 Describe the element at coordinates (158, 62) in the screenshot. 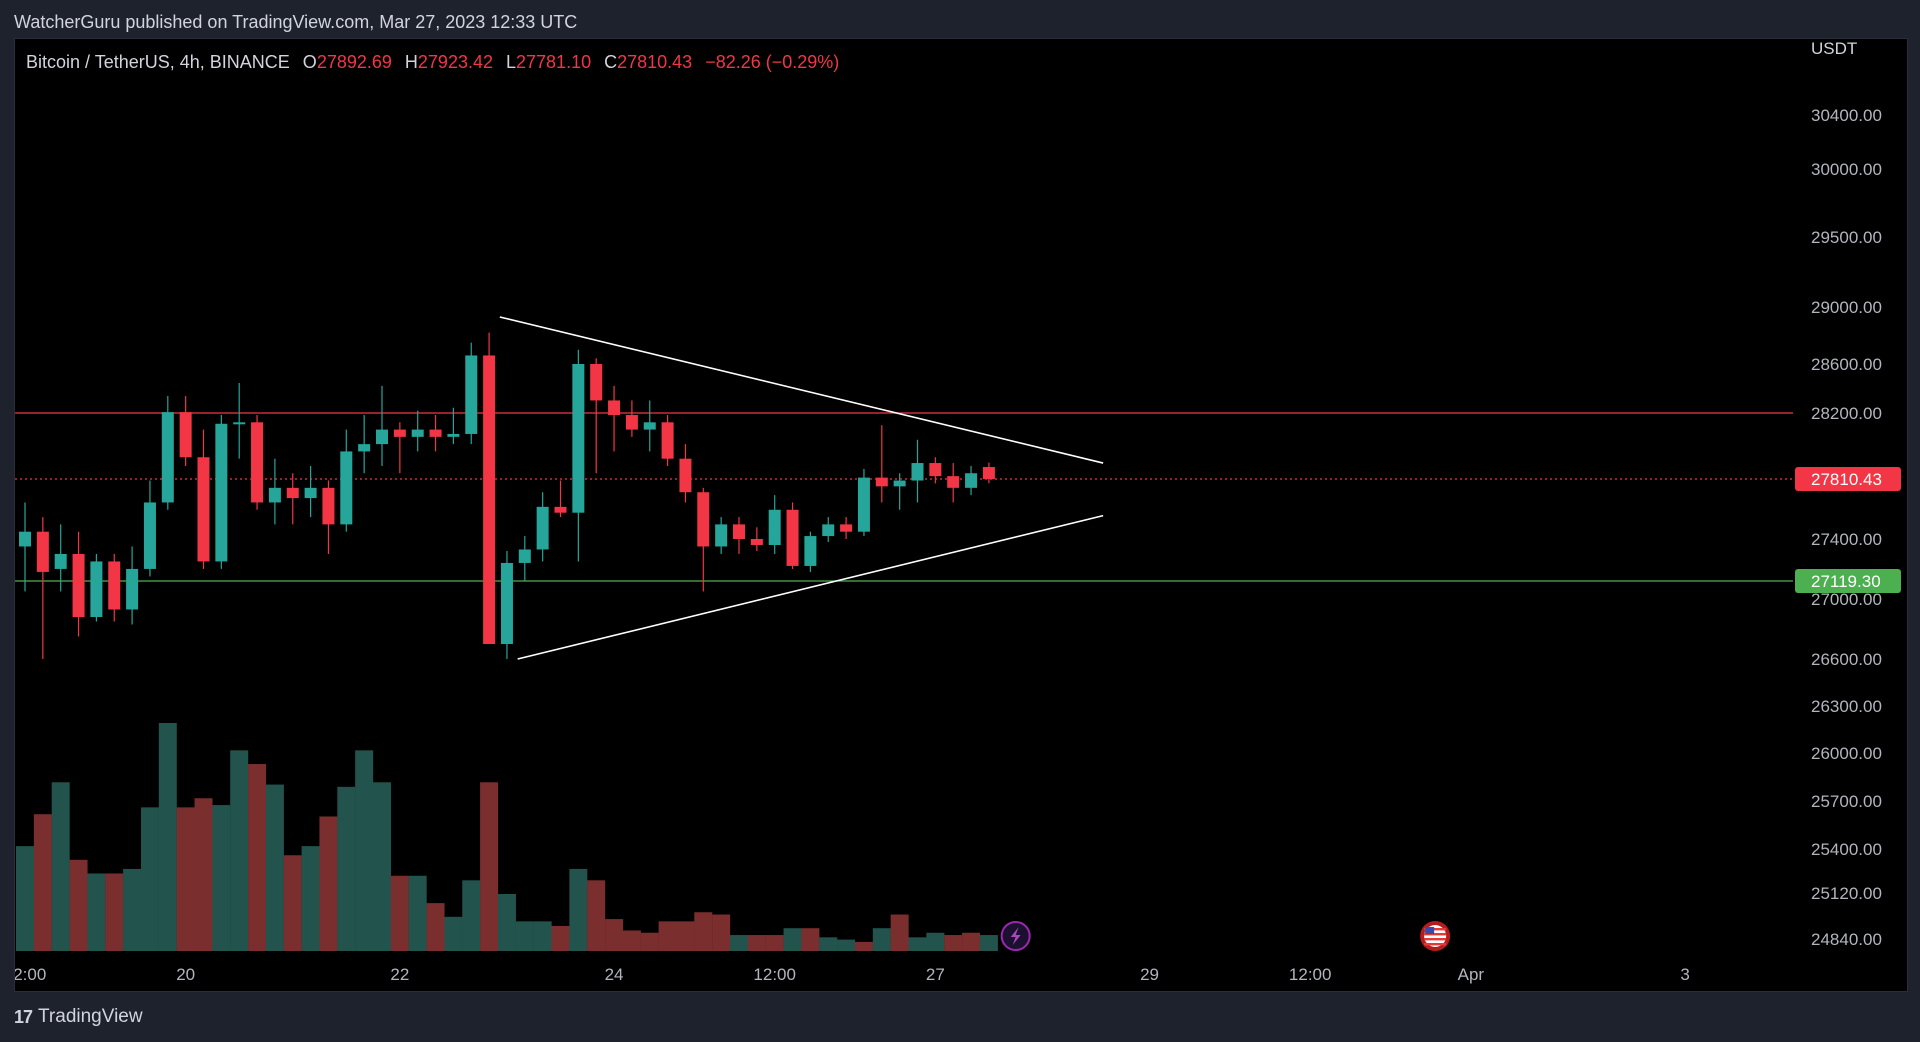

I see `symbol-label: Bitcoin / TetherUS, 4h, BINANCE` at that location.